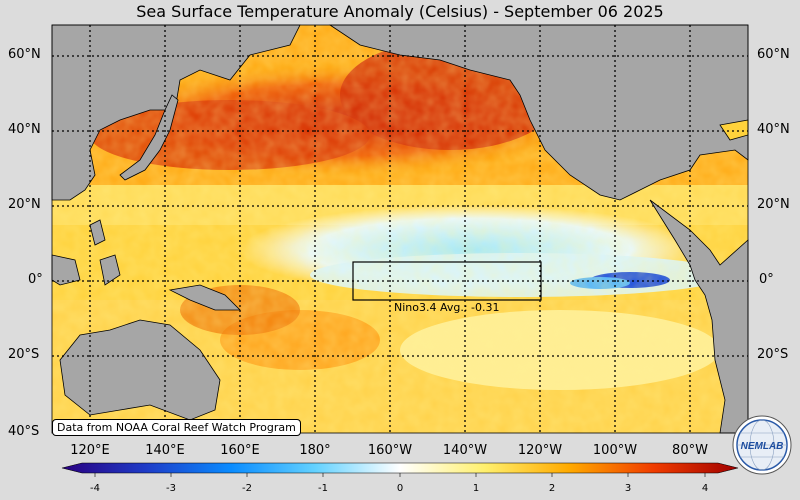  Describe the element at coordinates (705, 488) in the screenshot. I see `colorbar-tick: 4` at that location.